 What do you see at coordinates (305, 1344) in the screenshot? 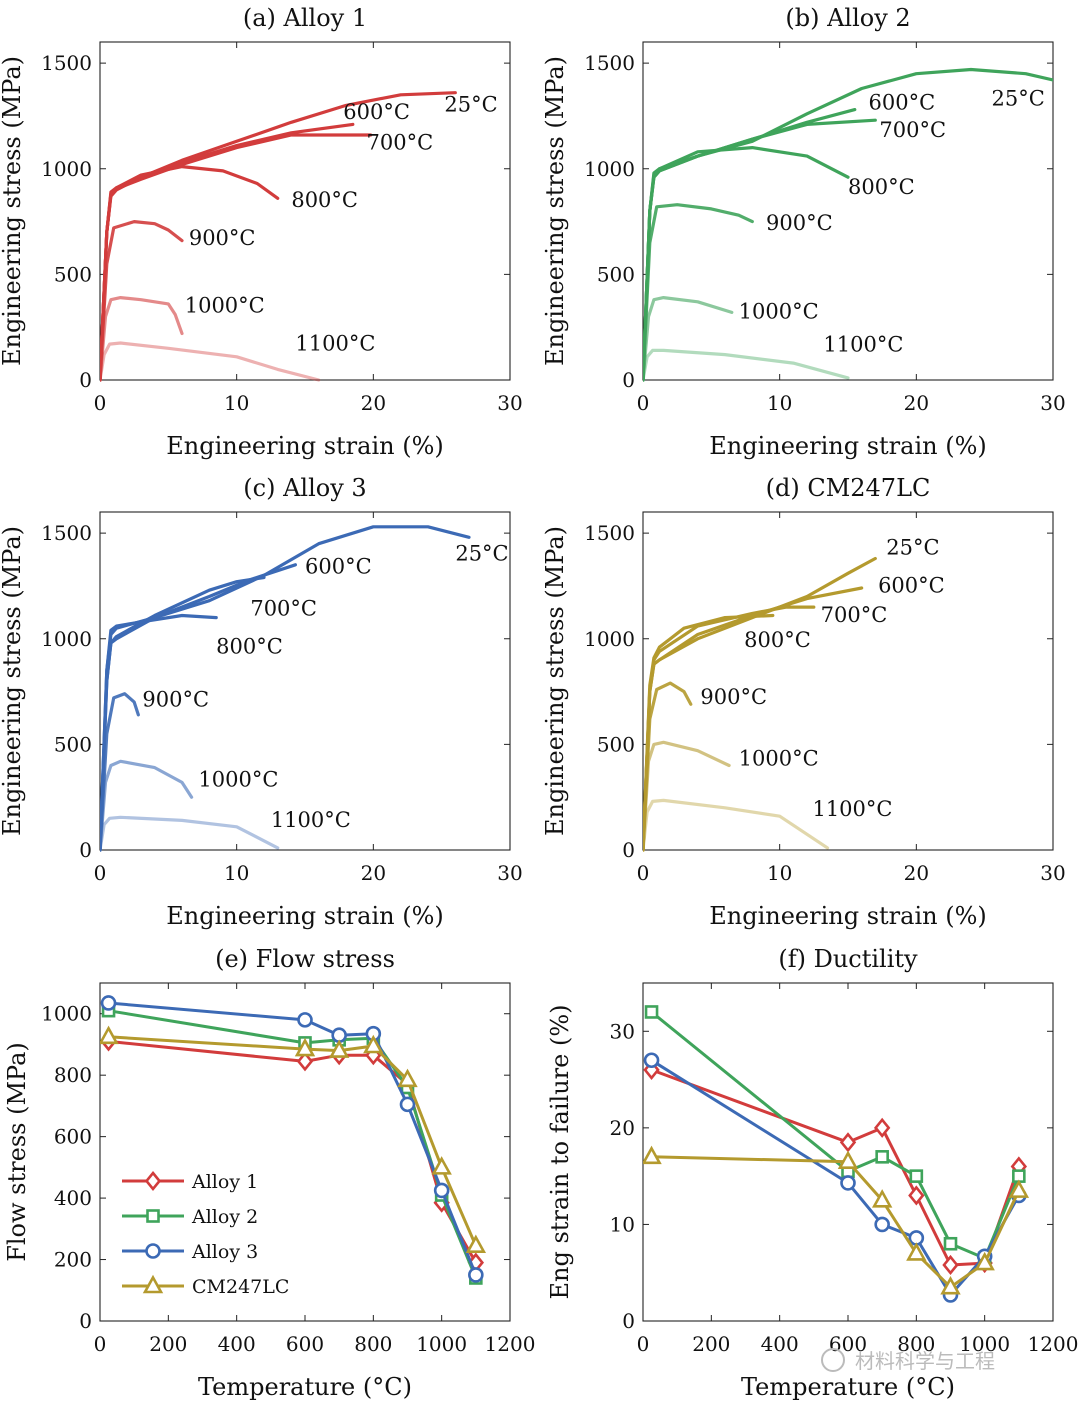
I see `x-tick-label: 600` at bounding box center [305, 1344].